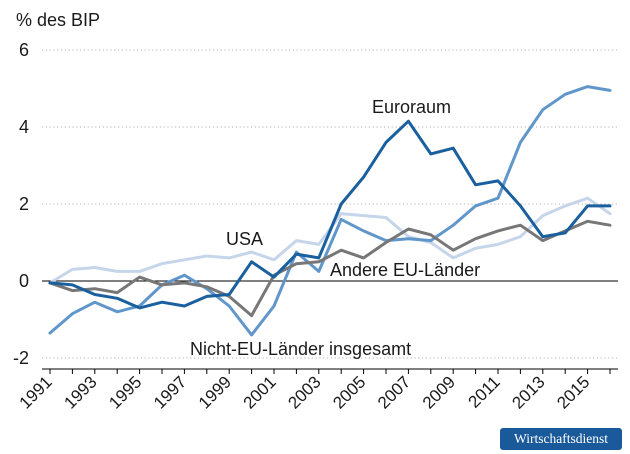  Describe the element at coordinates (80, 392) in the screenshot. I see `x-tick-label: 1993` at that location.